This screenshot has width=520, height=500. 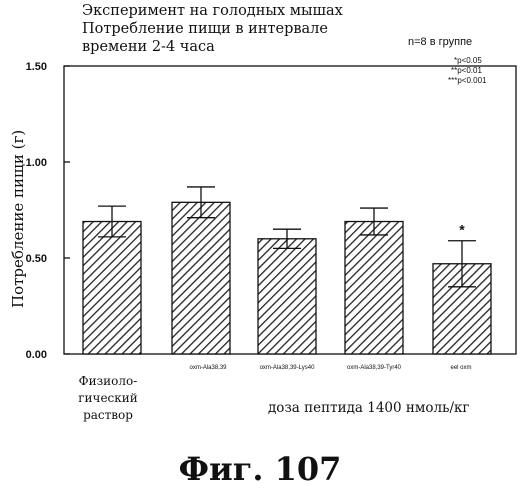 What do you see at coordinates (208, 368) in the screenshot?
I see `x-tick-label-2: oxm-Ala38,39` at bounding box center [208, 368].